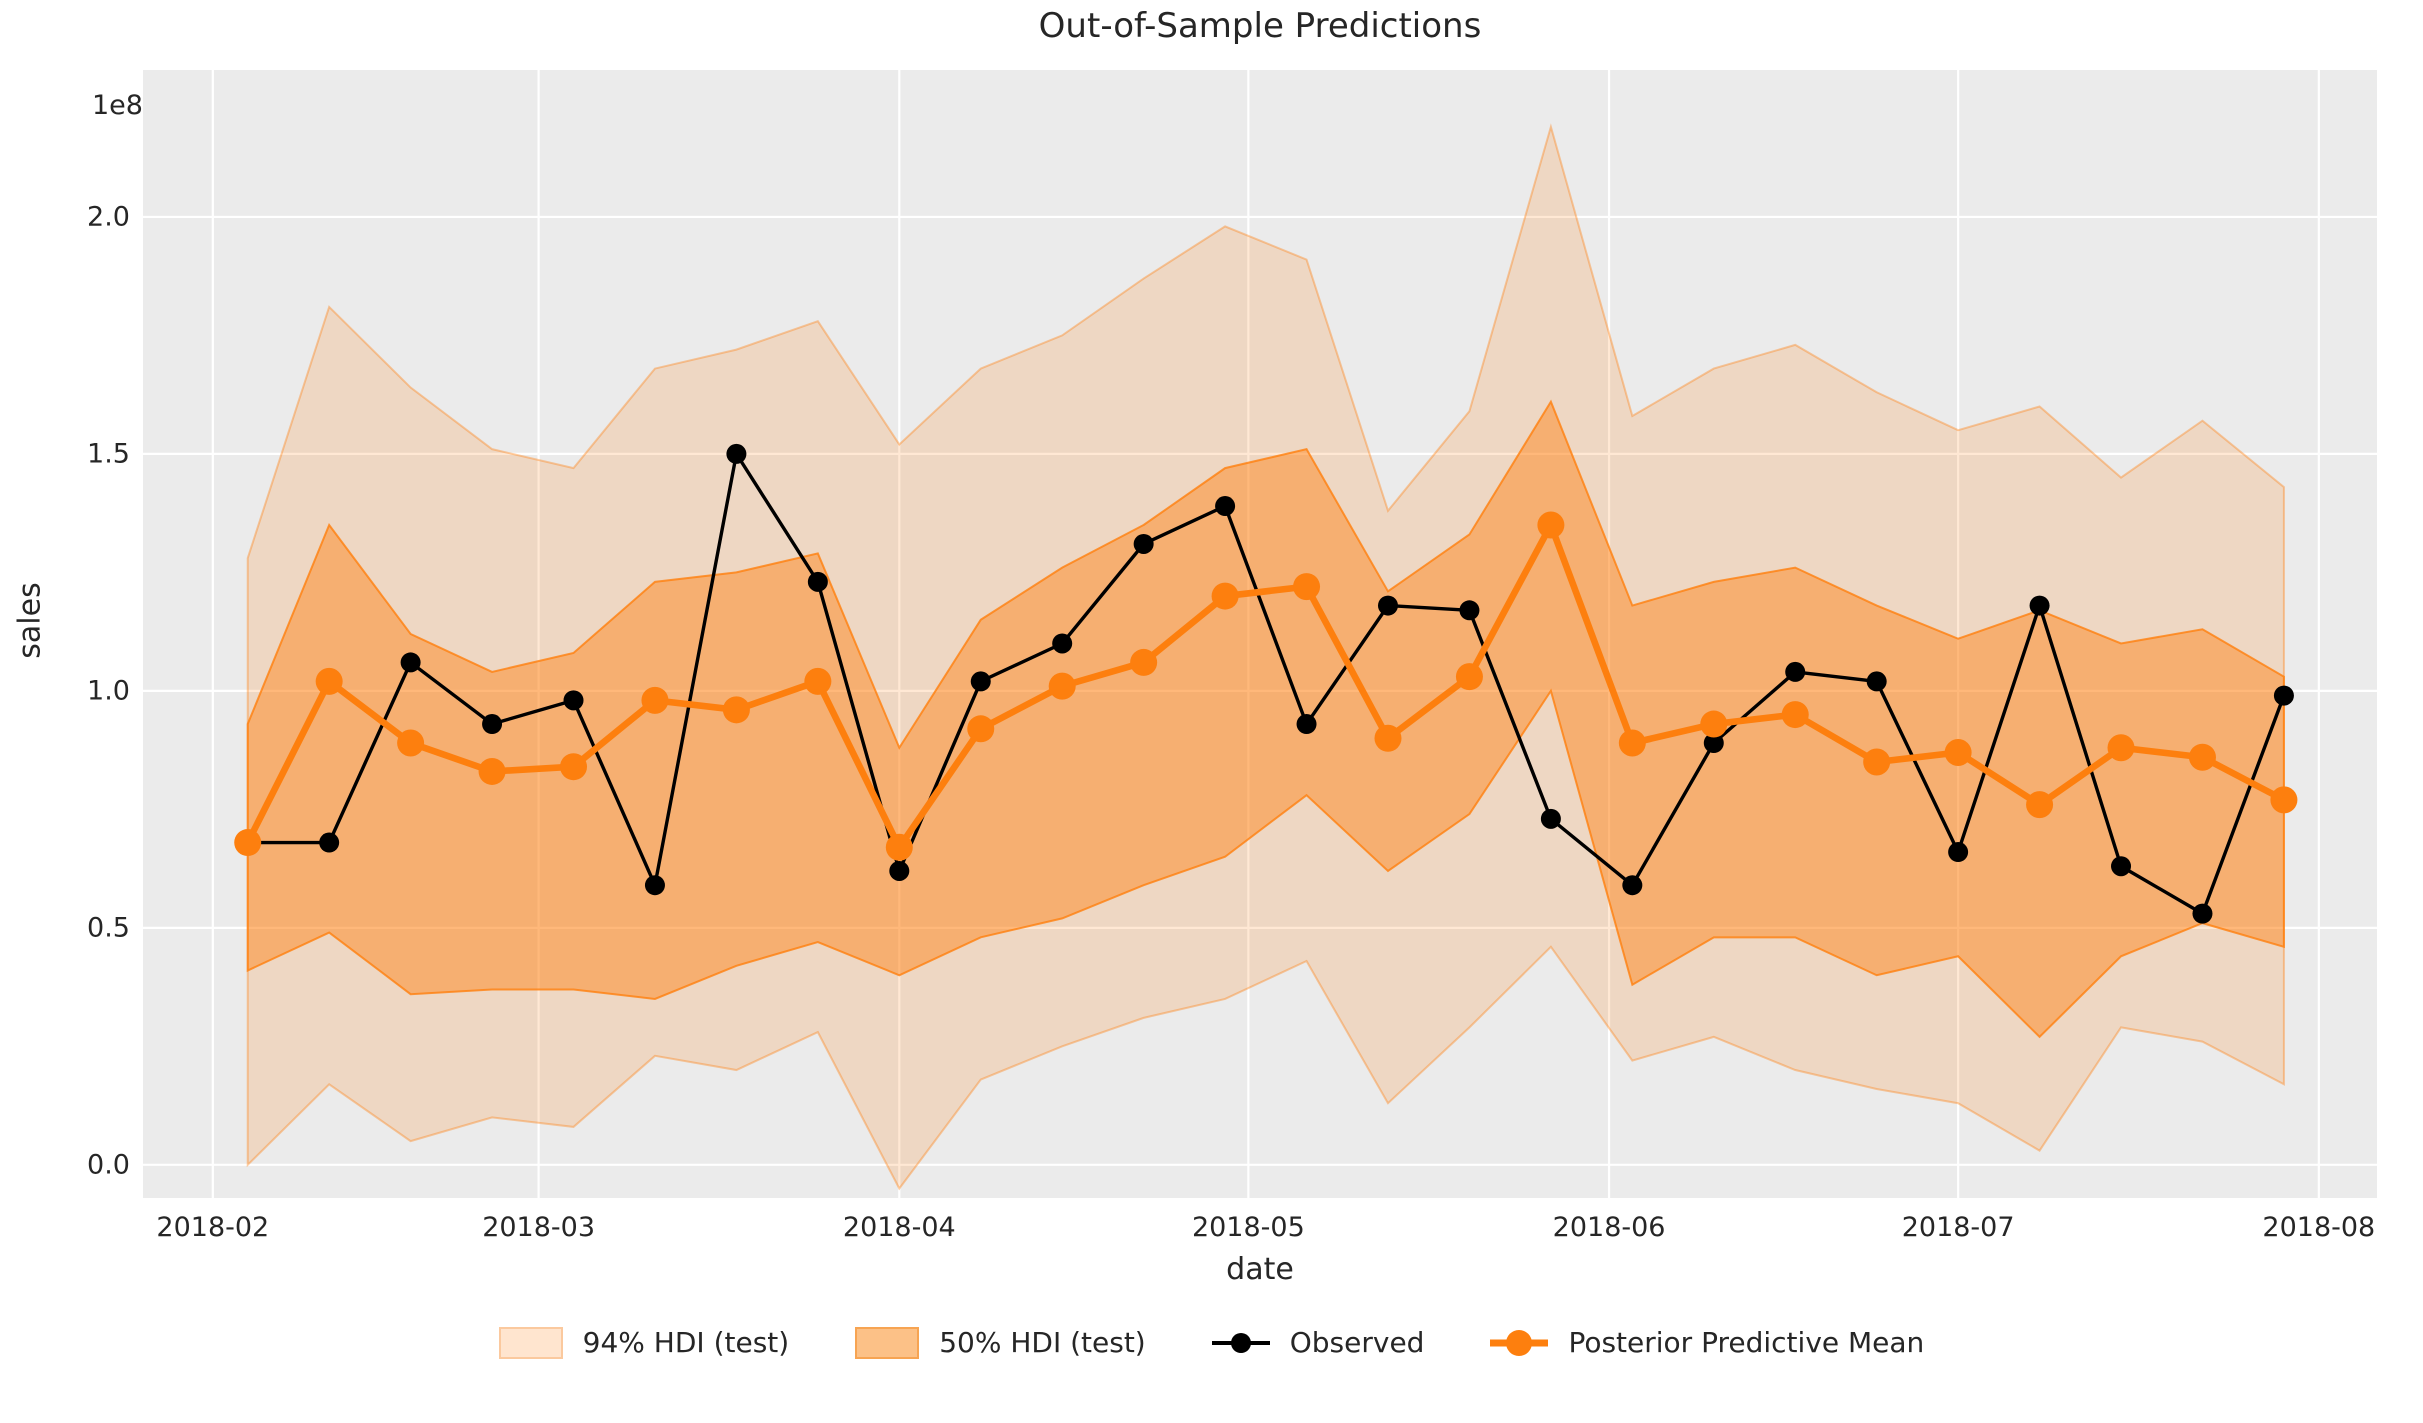 This screenshot has width=2423, height=1423. What do you see at coordinates (1519, 1343) in the screenshot?
I see `posterior-mean-line-icon` at bounding box center [1519, 1343].